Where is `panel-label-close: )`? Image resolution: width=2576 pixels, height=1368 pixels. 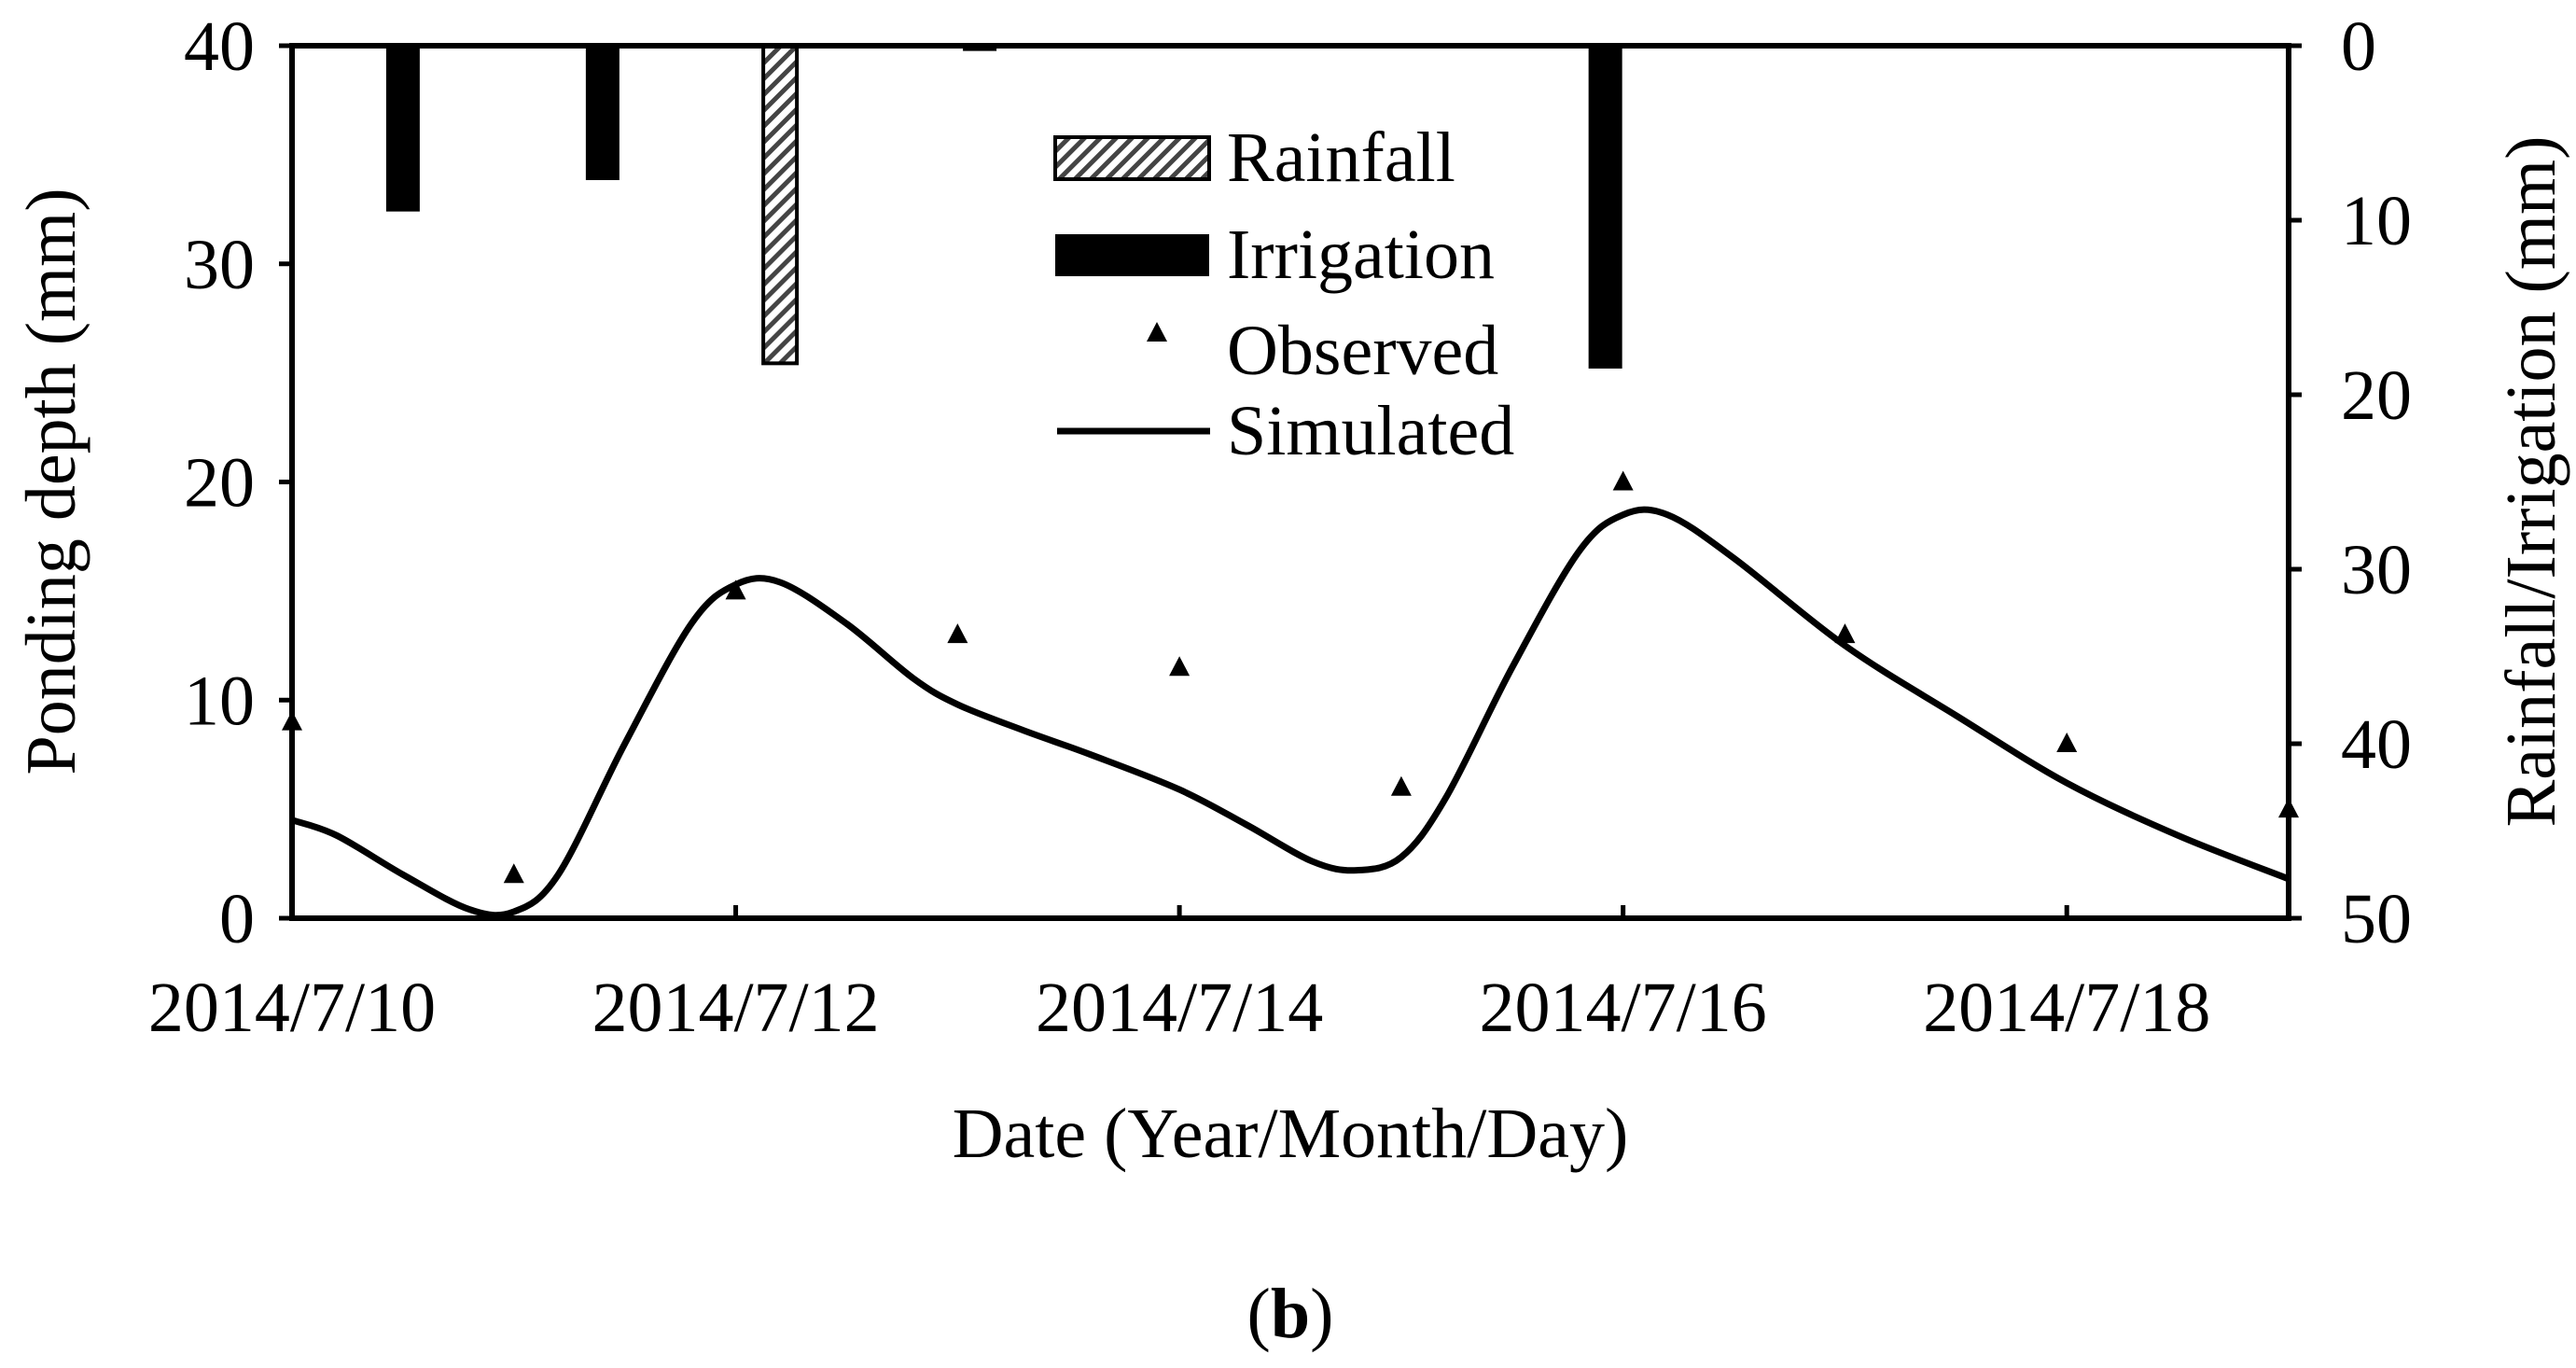 panel-label-close: ) is located at coordinates (1321, 1314).